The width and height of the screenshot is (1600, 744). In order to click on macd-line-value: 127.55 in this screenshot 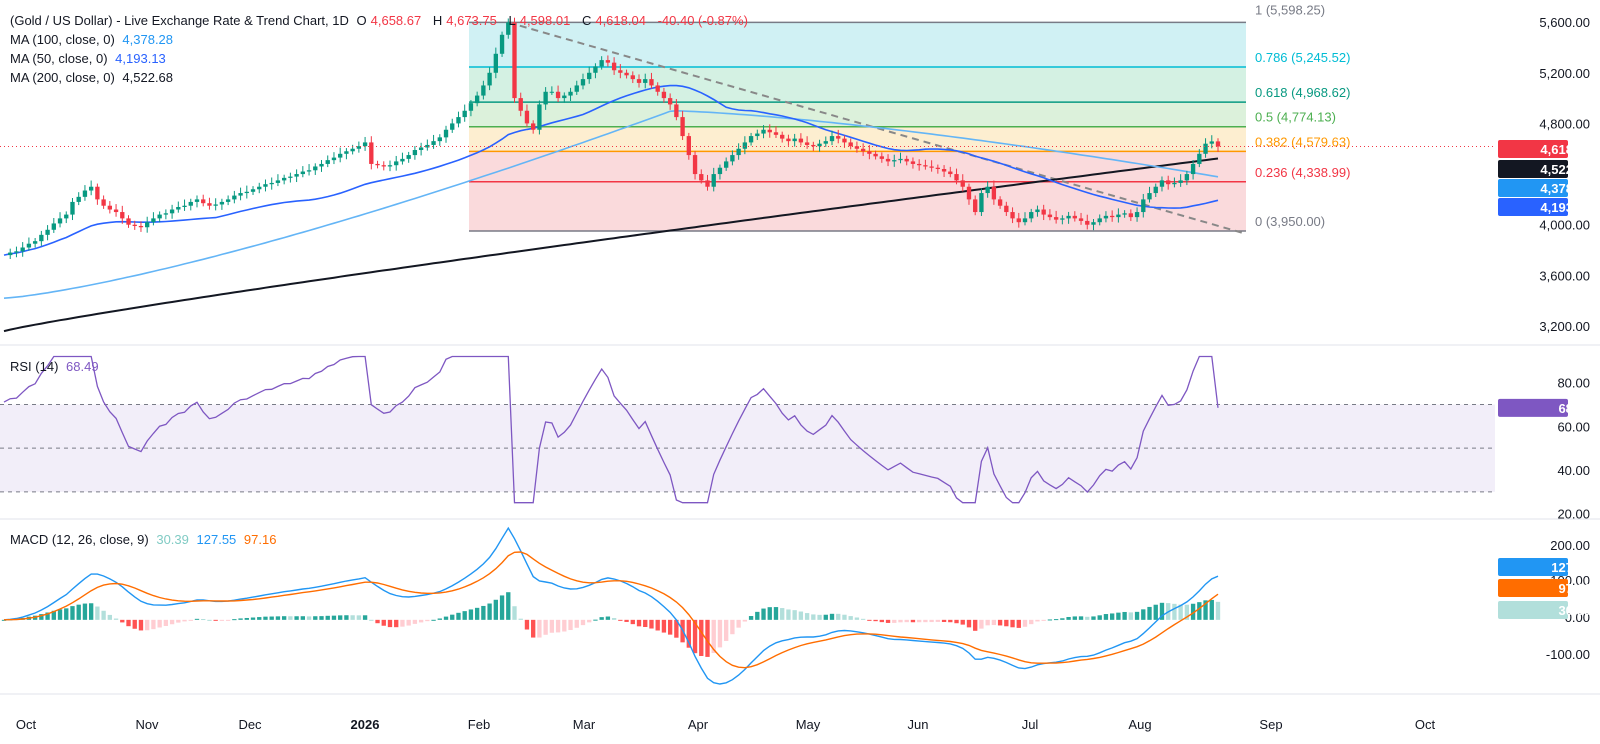, I will do `click(216, 539)`.